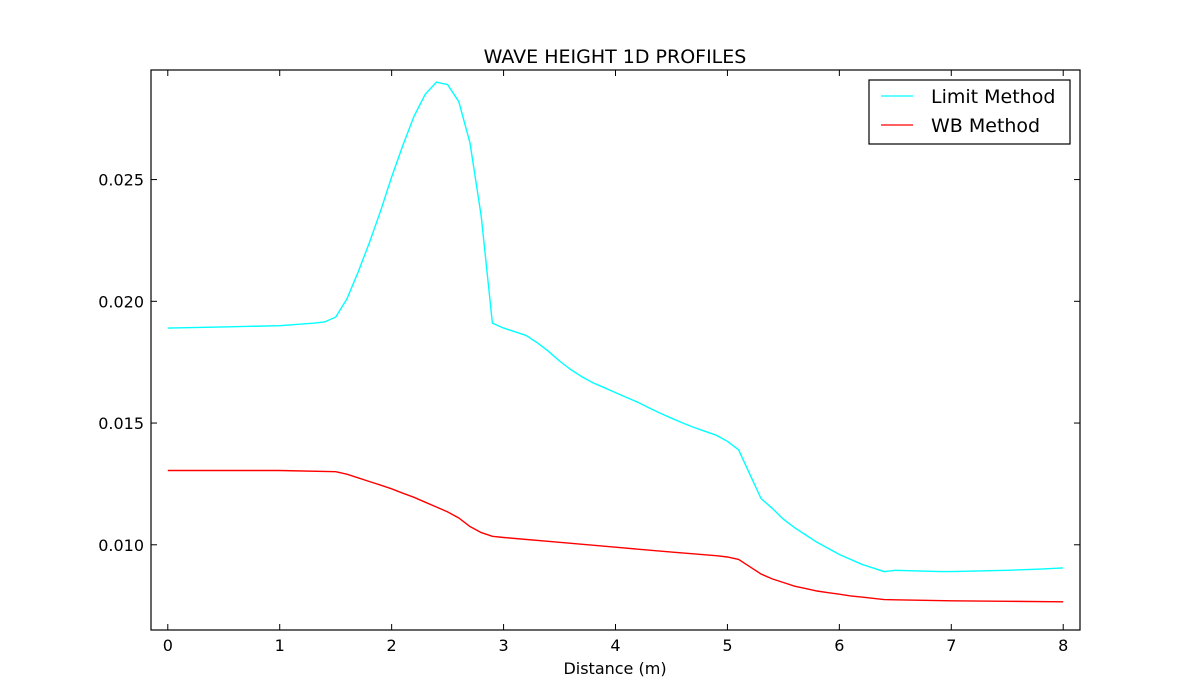 The image size is (1200, 700). Describe the element at coordinates (121, 301) in the screenshot. I see `y-tick-label: 0.020` at that location.